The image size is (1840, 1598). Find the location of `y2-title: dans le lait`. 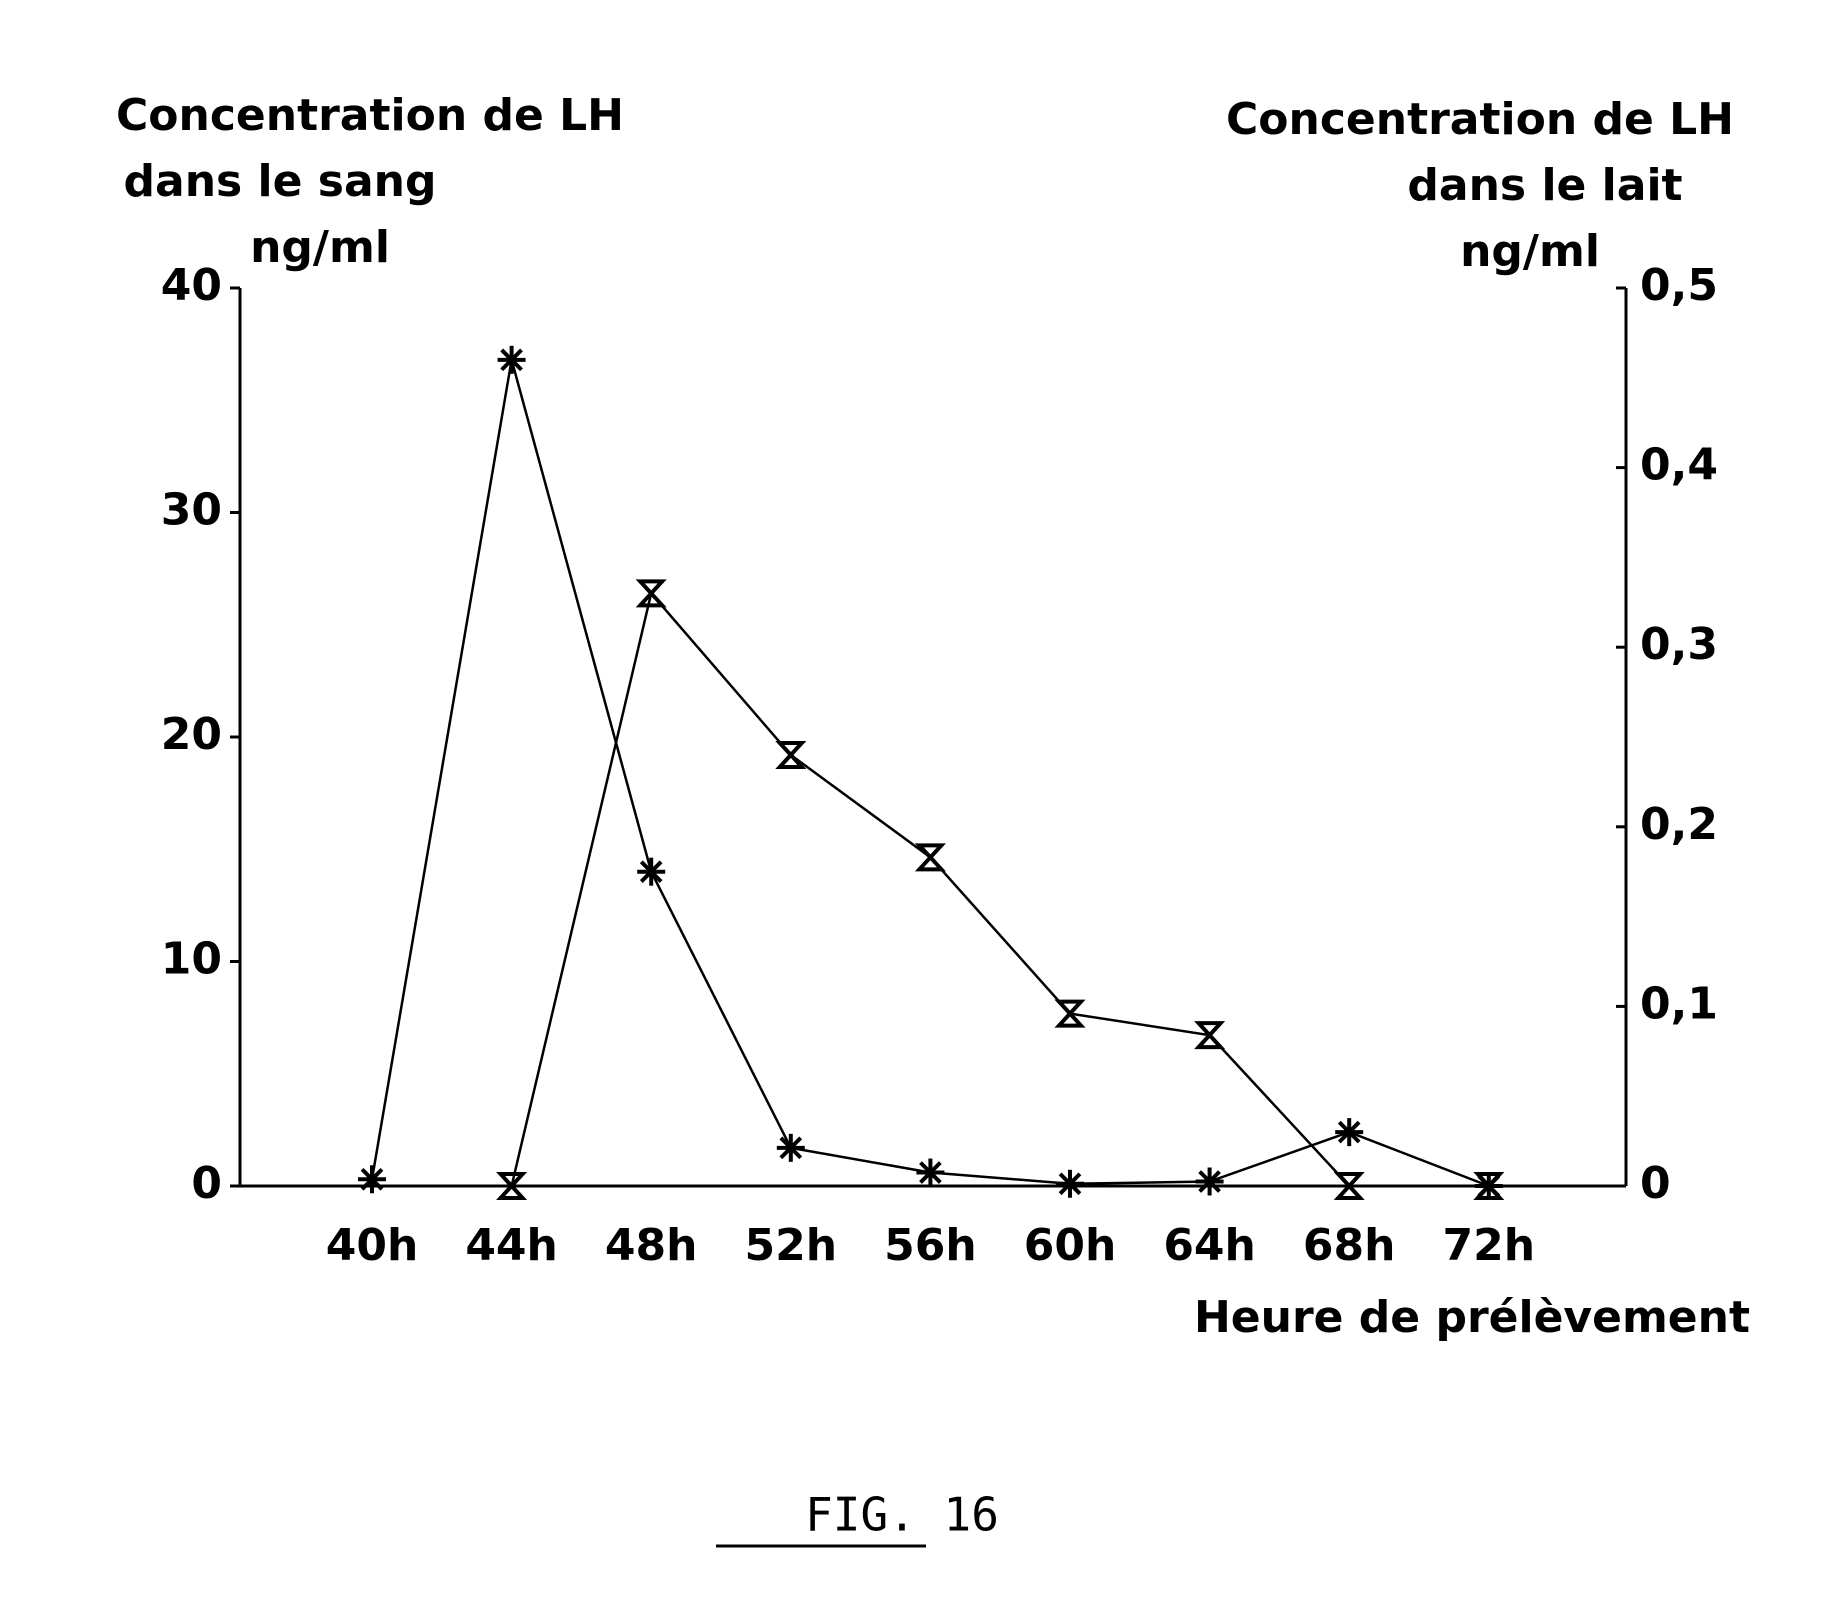

y2-title: dans le lait is located at coordinates (1544, 185).